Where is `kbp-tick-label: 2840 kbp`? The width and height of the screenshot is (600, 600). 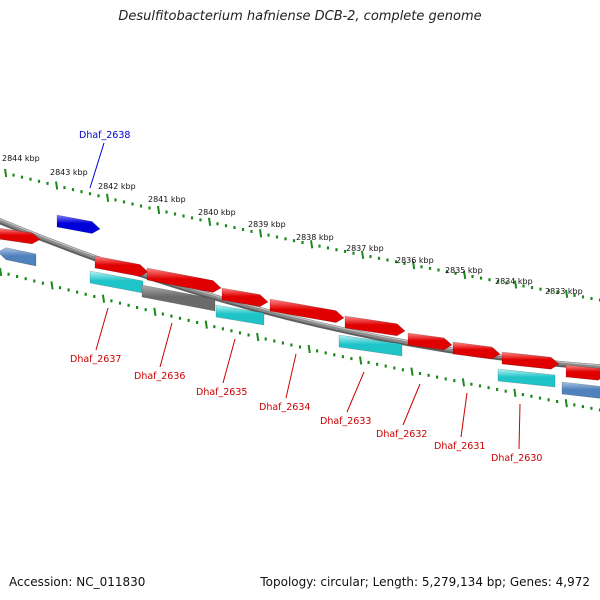
kbp-tick-label: 2840 kbp is located at coordinates (217, 212).